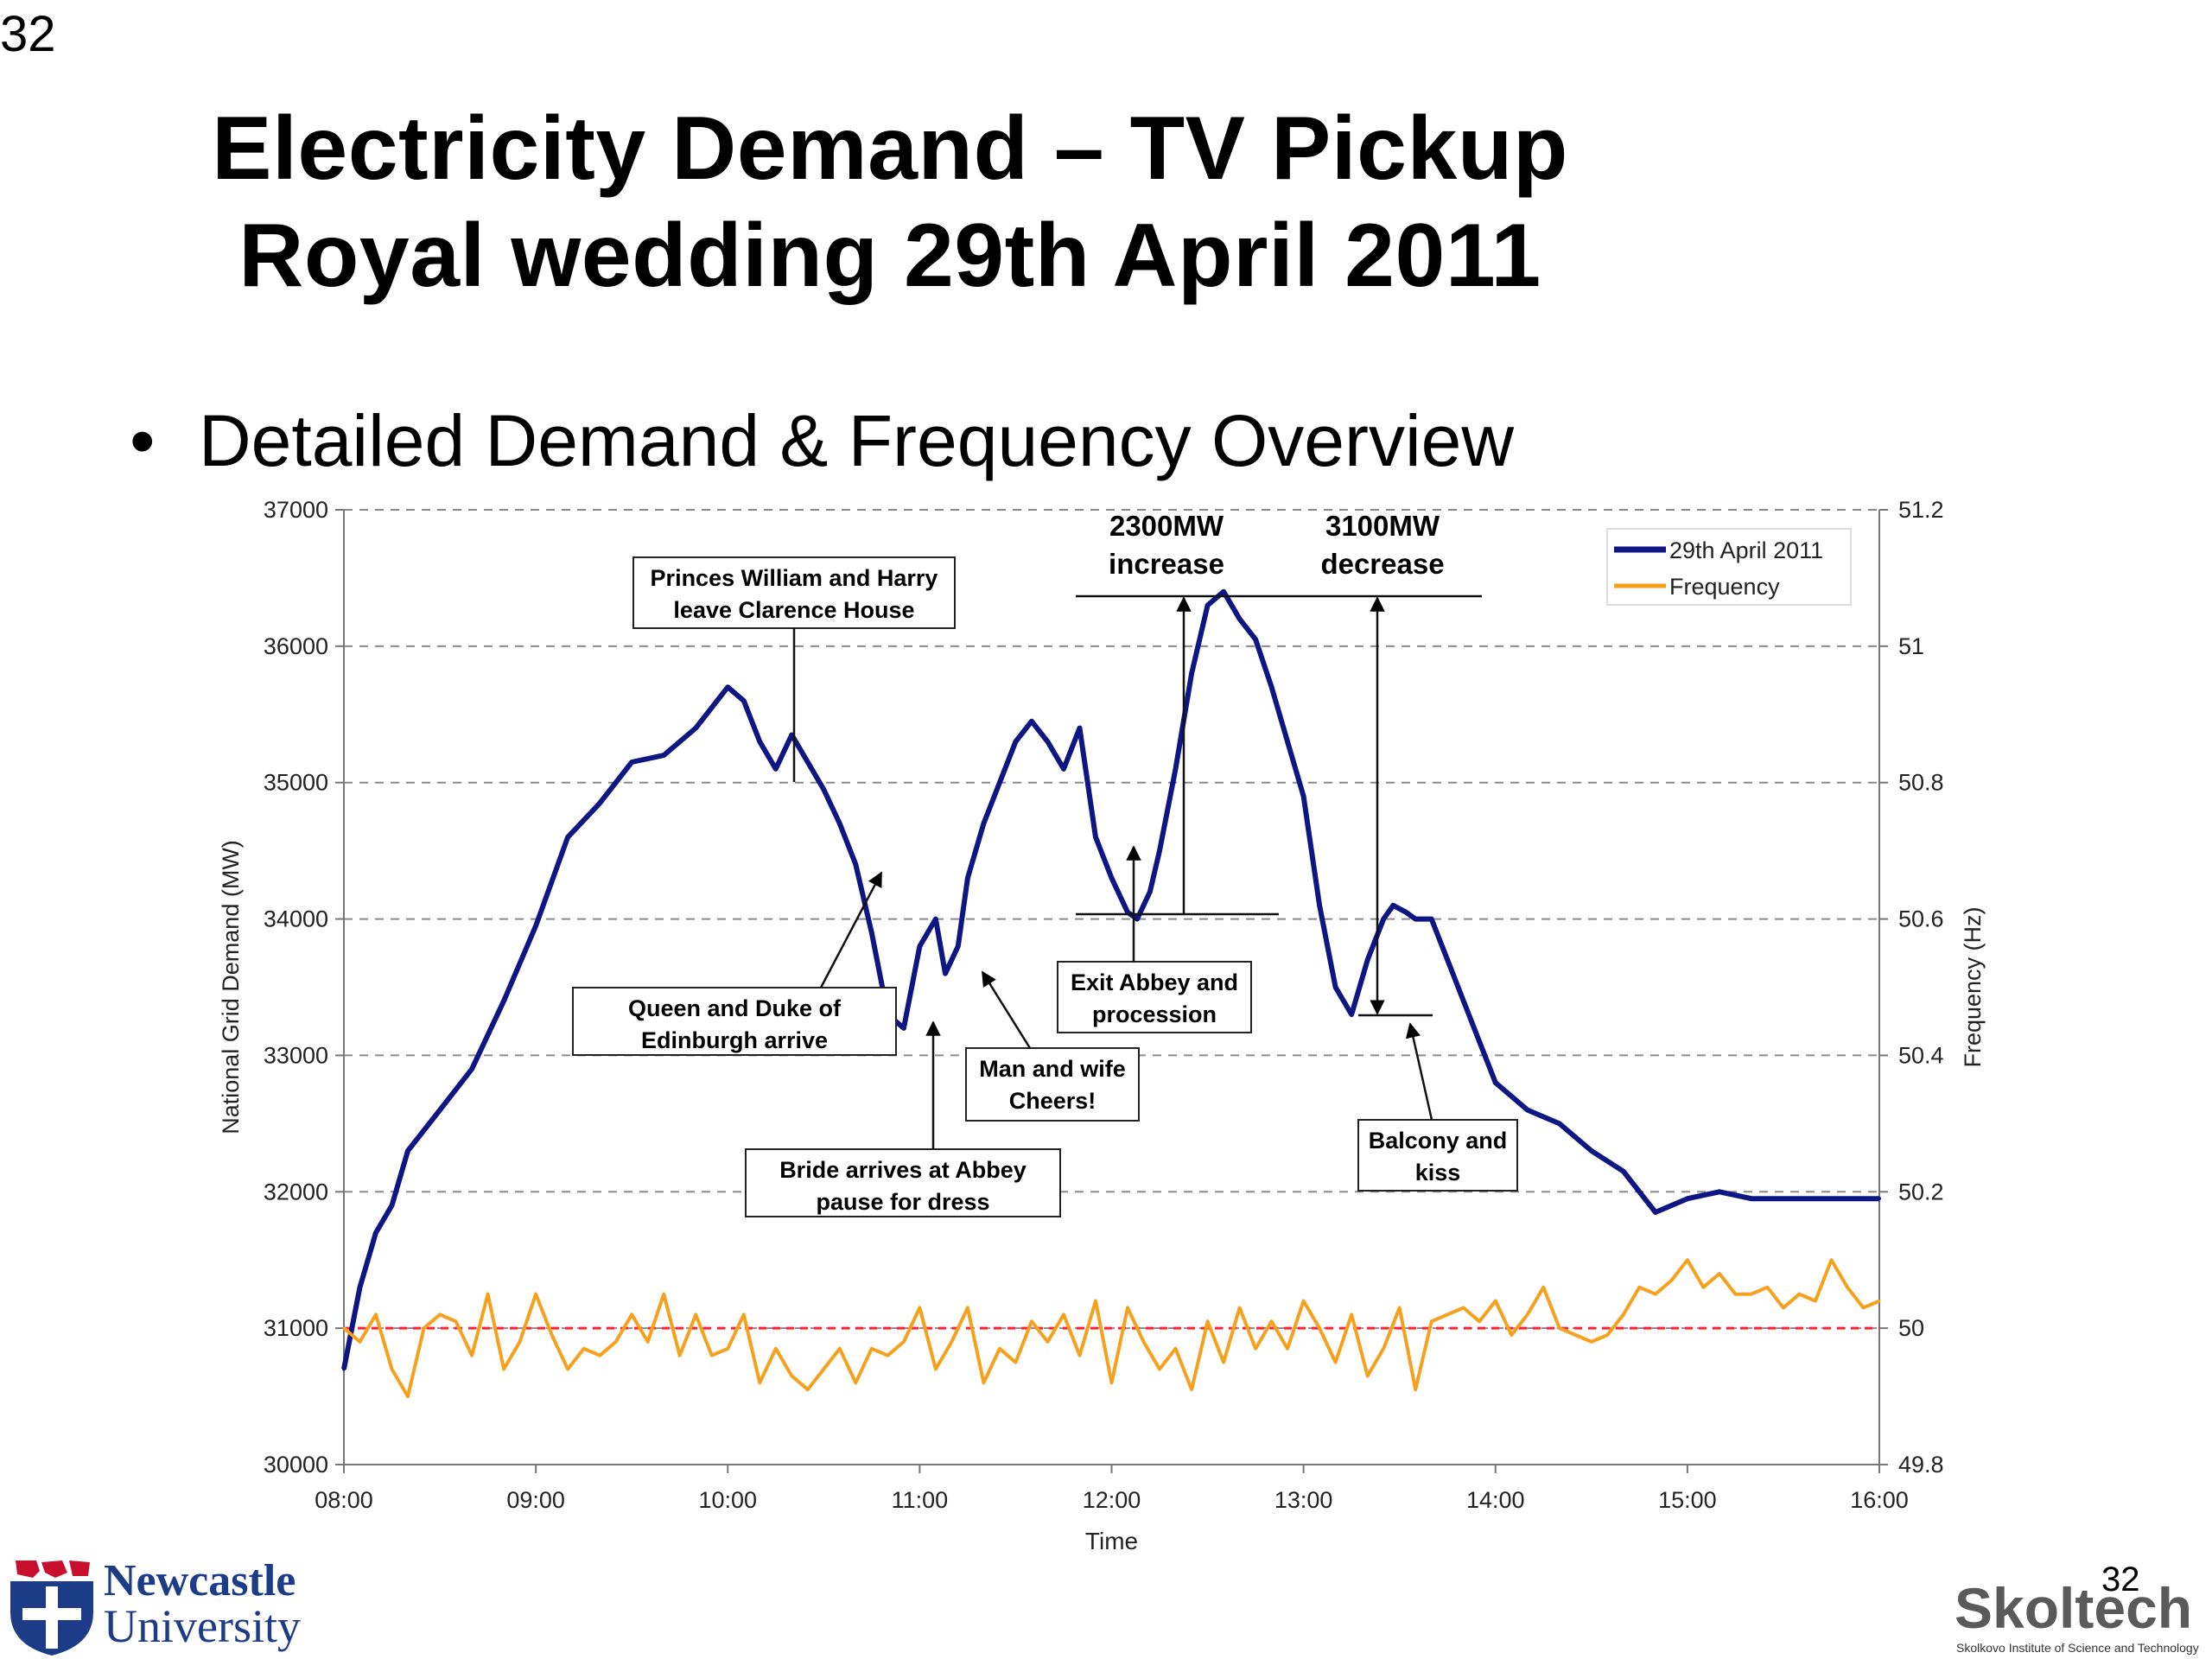 The image size is (2212, 1659). Describe the element at coordinates (1303, 1500) in the screenshot. I see `x-tick-label: 13:00` at that location.